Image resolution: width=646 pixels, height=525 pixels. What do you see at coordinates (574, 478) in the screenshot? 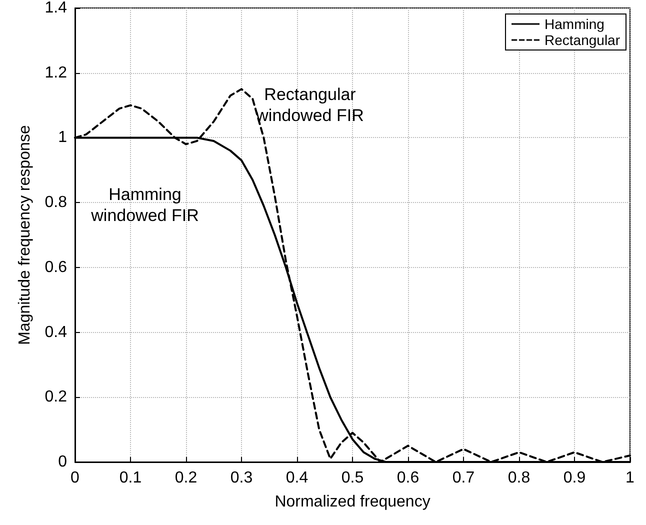
I see `x-tick-label: 0.9` at bounding box center [574, 478].